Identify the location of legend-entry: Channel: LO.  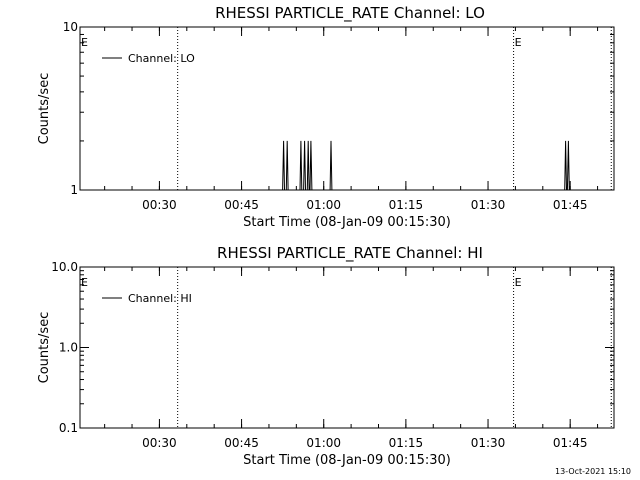
(161, 58).